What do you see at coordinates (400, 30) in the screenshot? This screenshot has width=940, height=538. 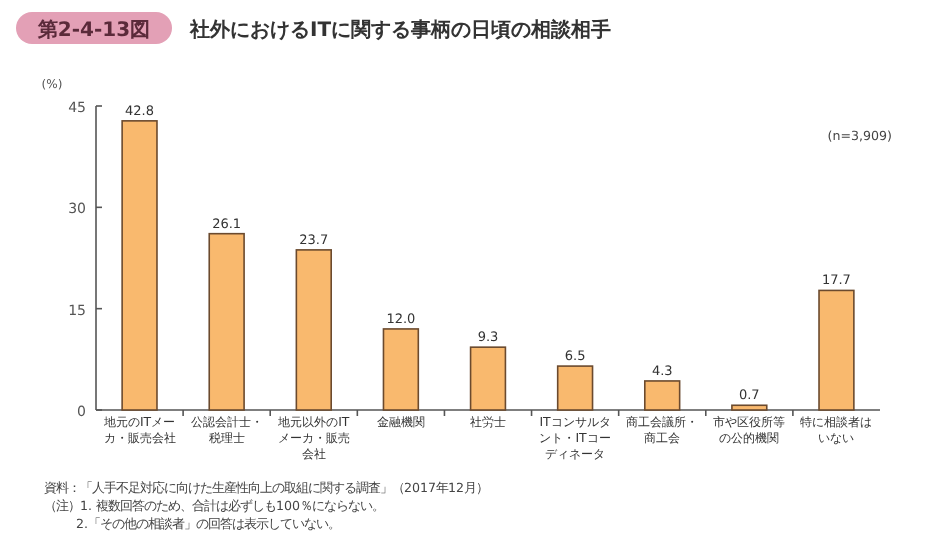 I see `chart-title: 社外におけるITに関する事柄の日頃の相談相手` at bounding box center [400, 30].